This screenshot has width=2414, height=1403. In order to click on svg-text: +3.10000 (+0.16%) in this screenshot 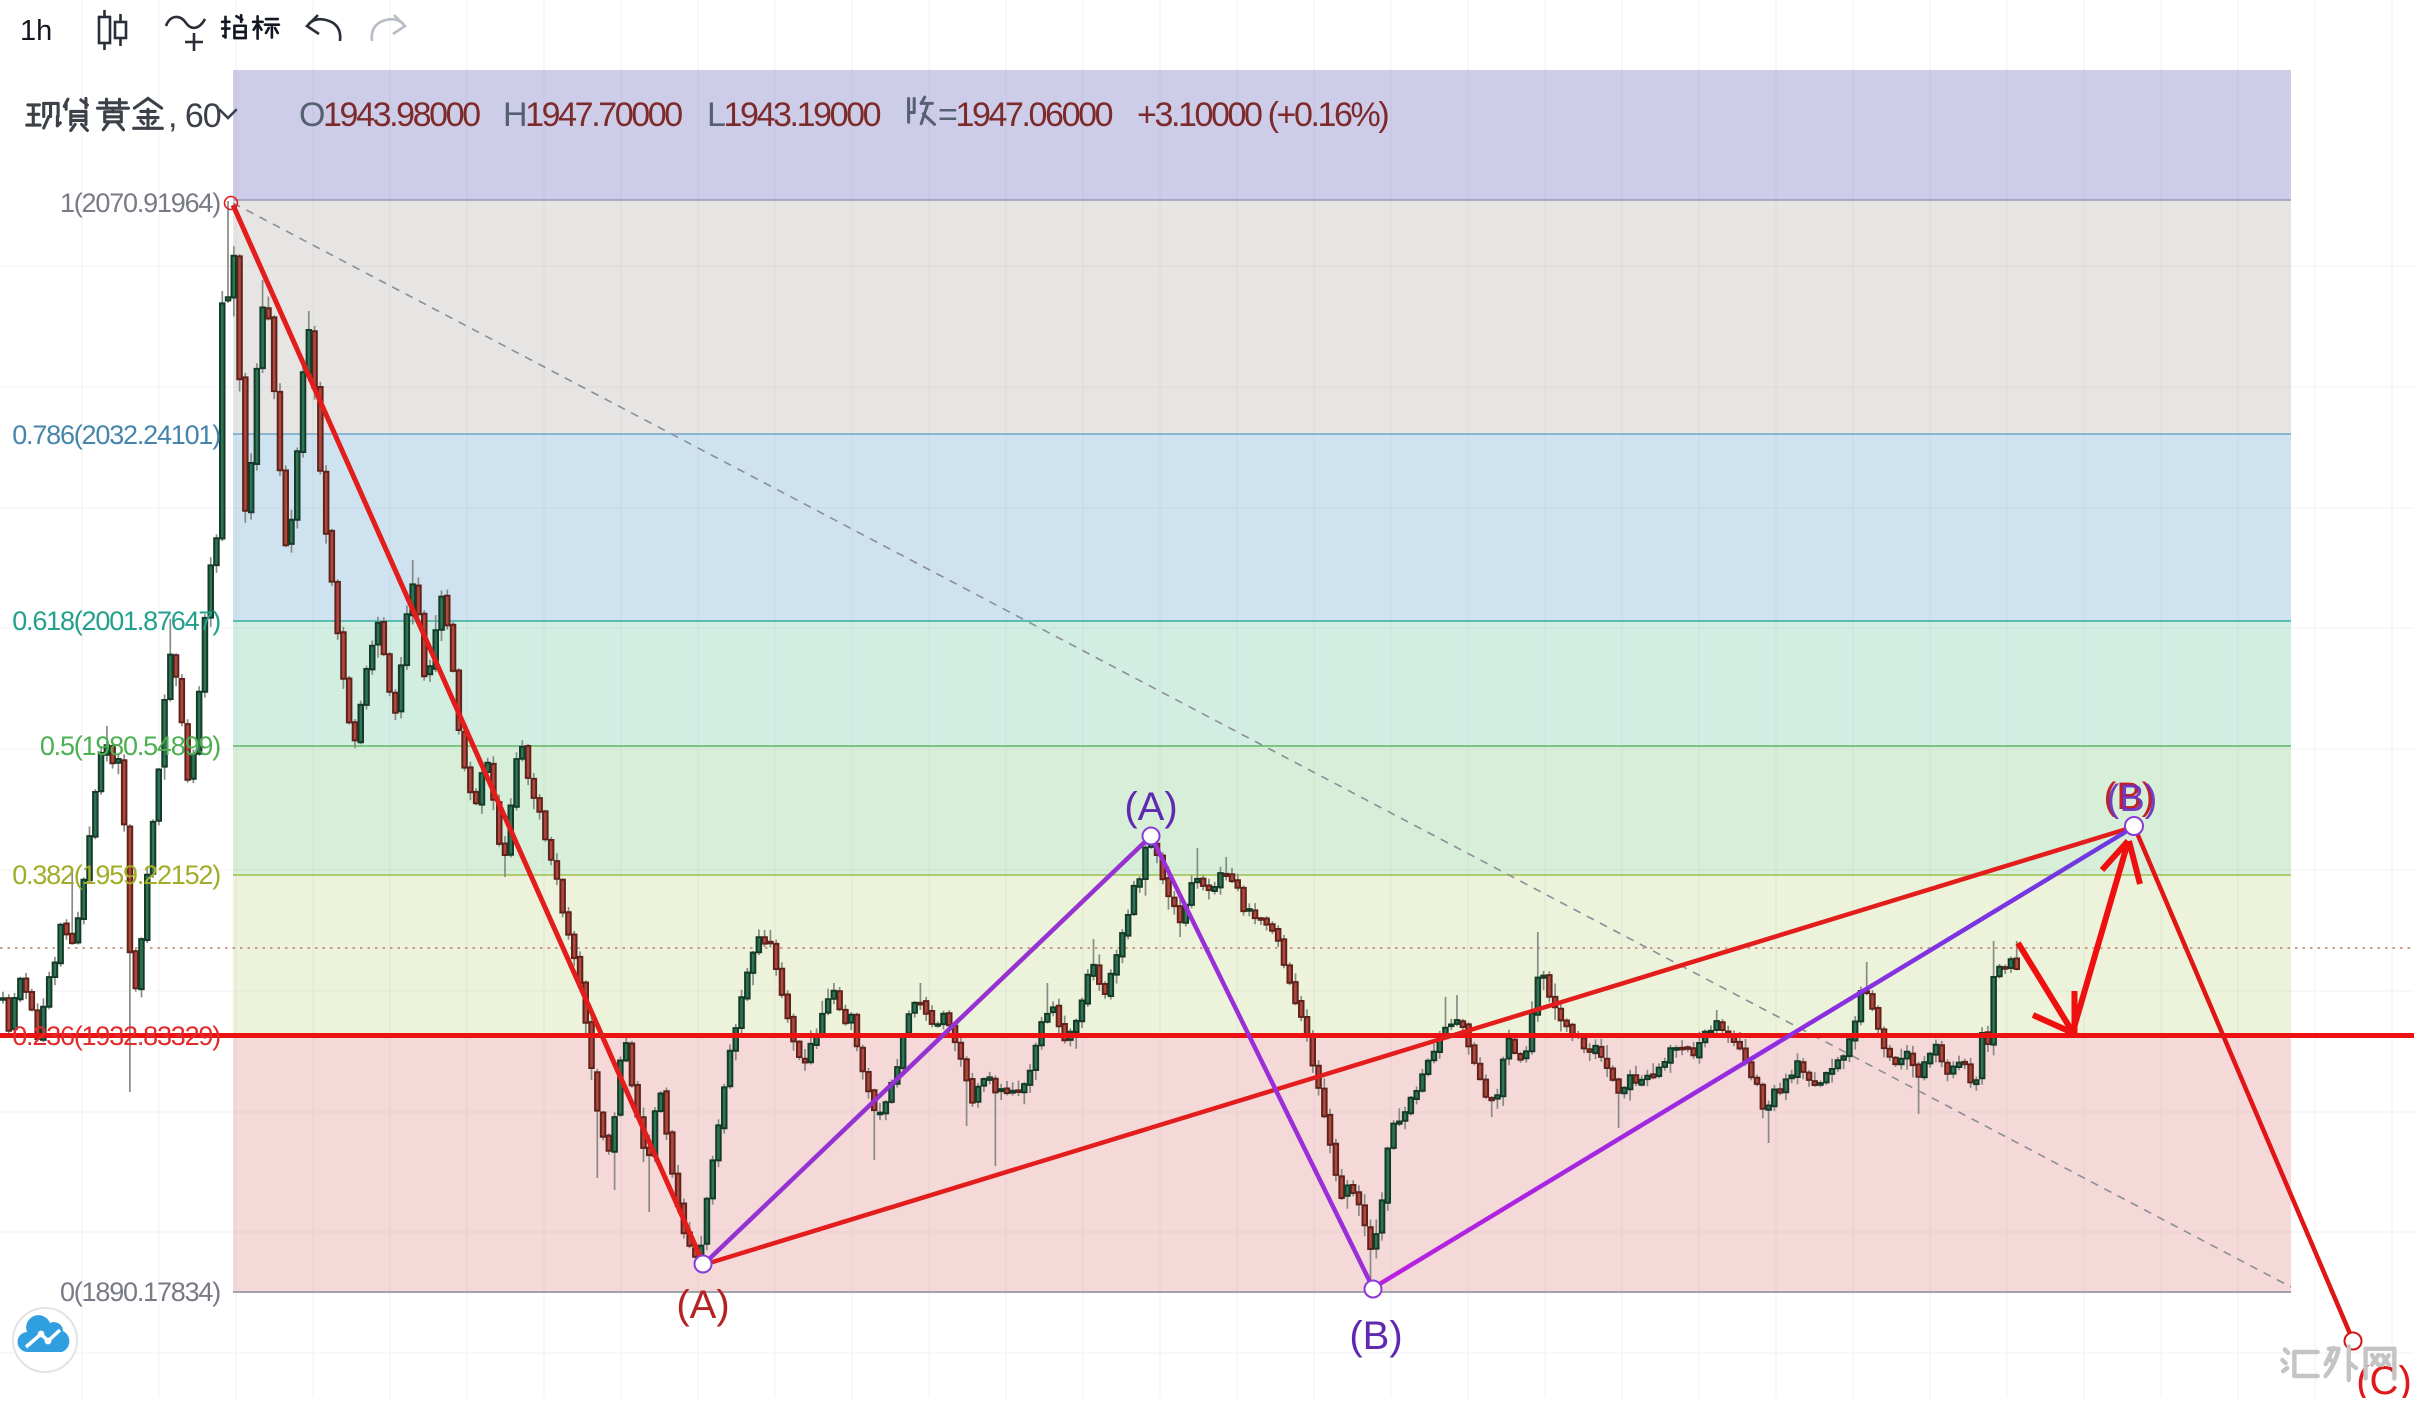, I will do `click(1262, 115)`.